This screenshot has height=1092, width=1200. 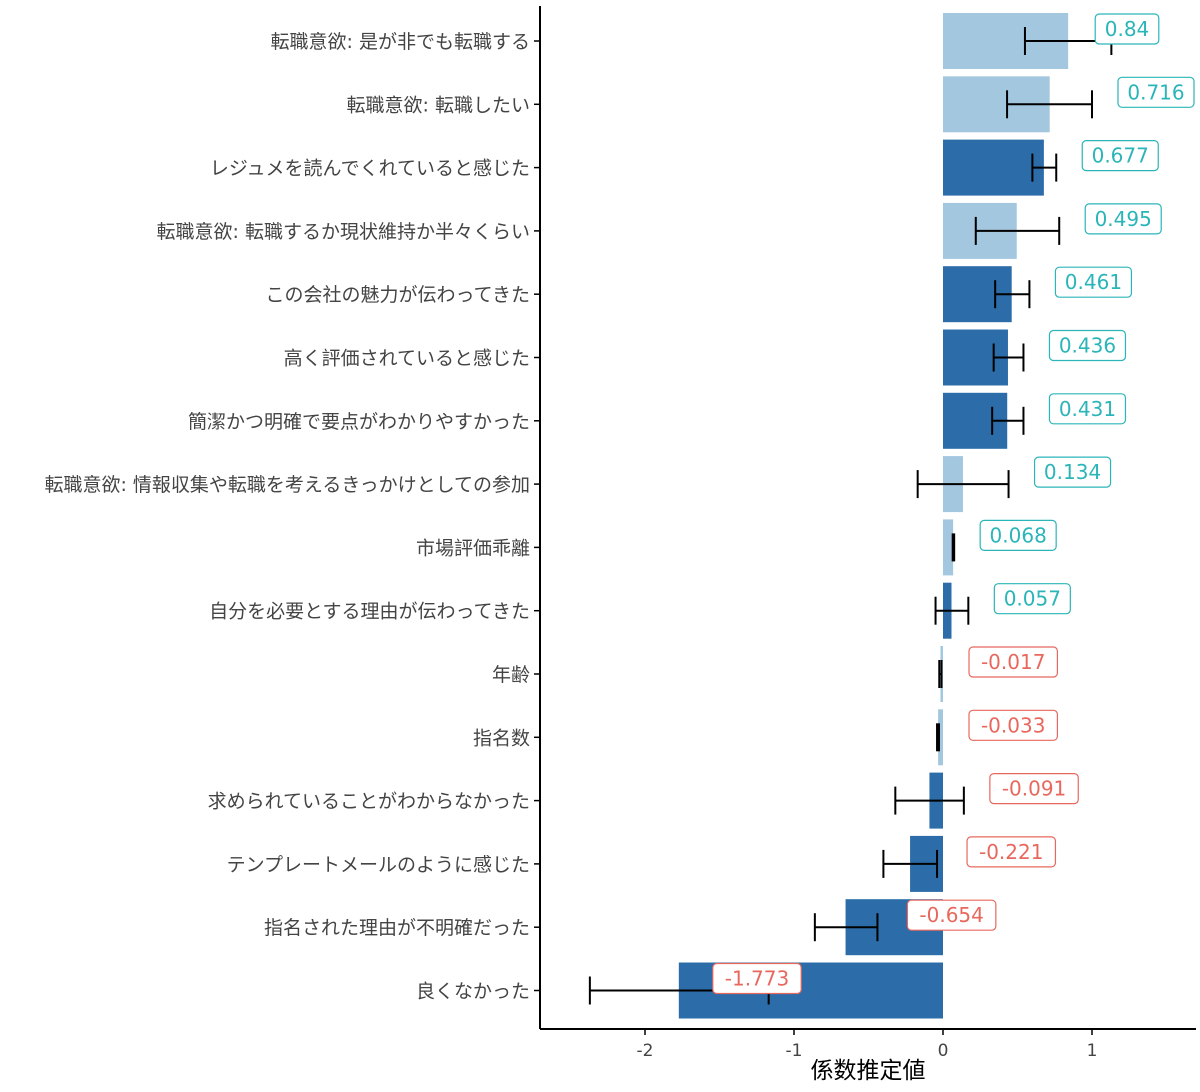 I want to click on value-label: -1.773, so click(x=757, y=978).